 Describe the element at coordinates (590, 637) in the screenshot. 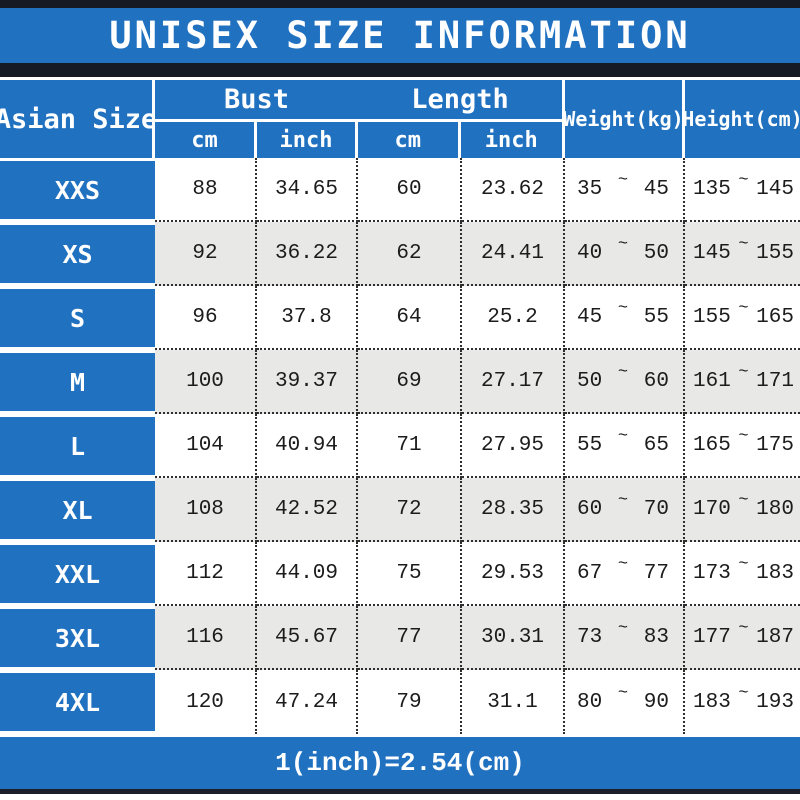

I see `weight-min: 73` at that location.